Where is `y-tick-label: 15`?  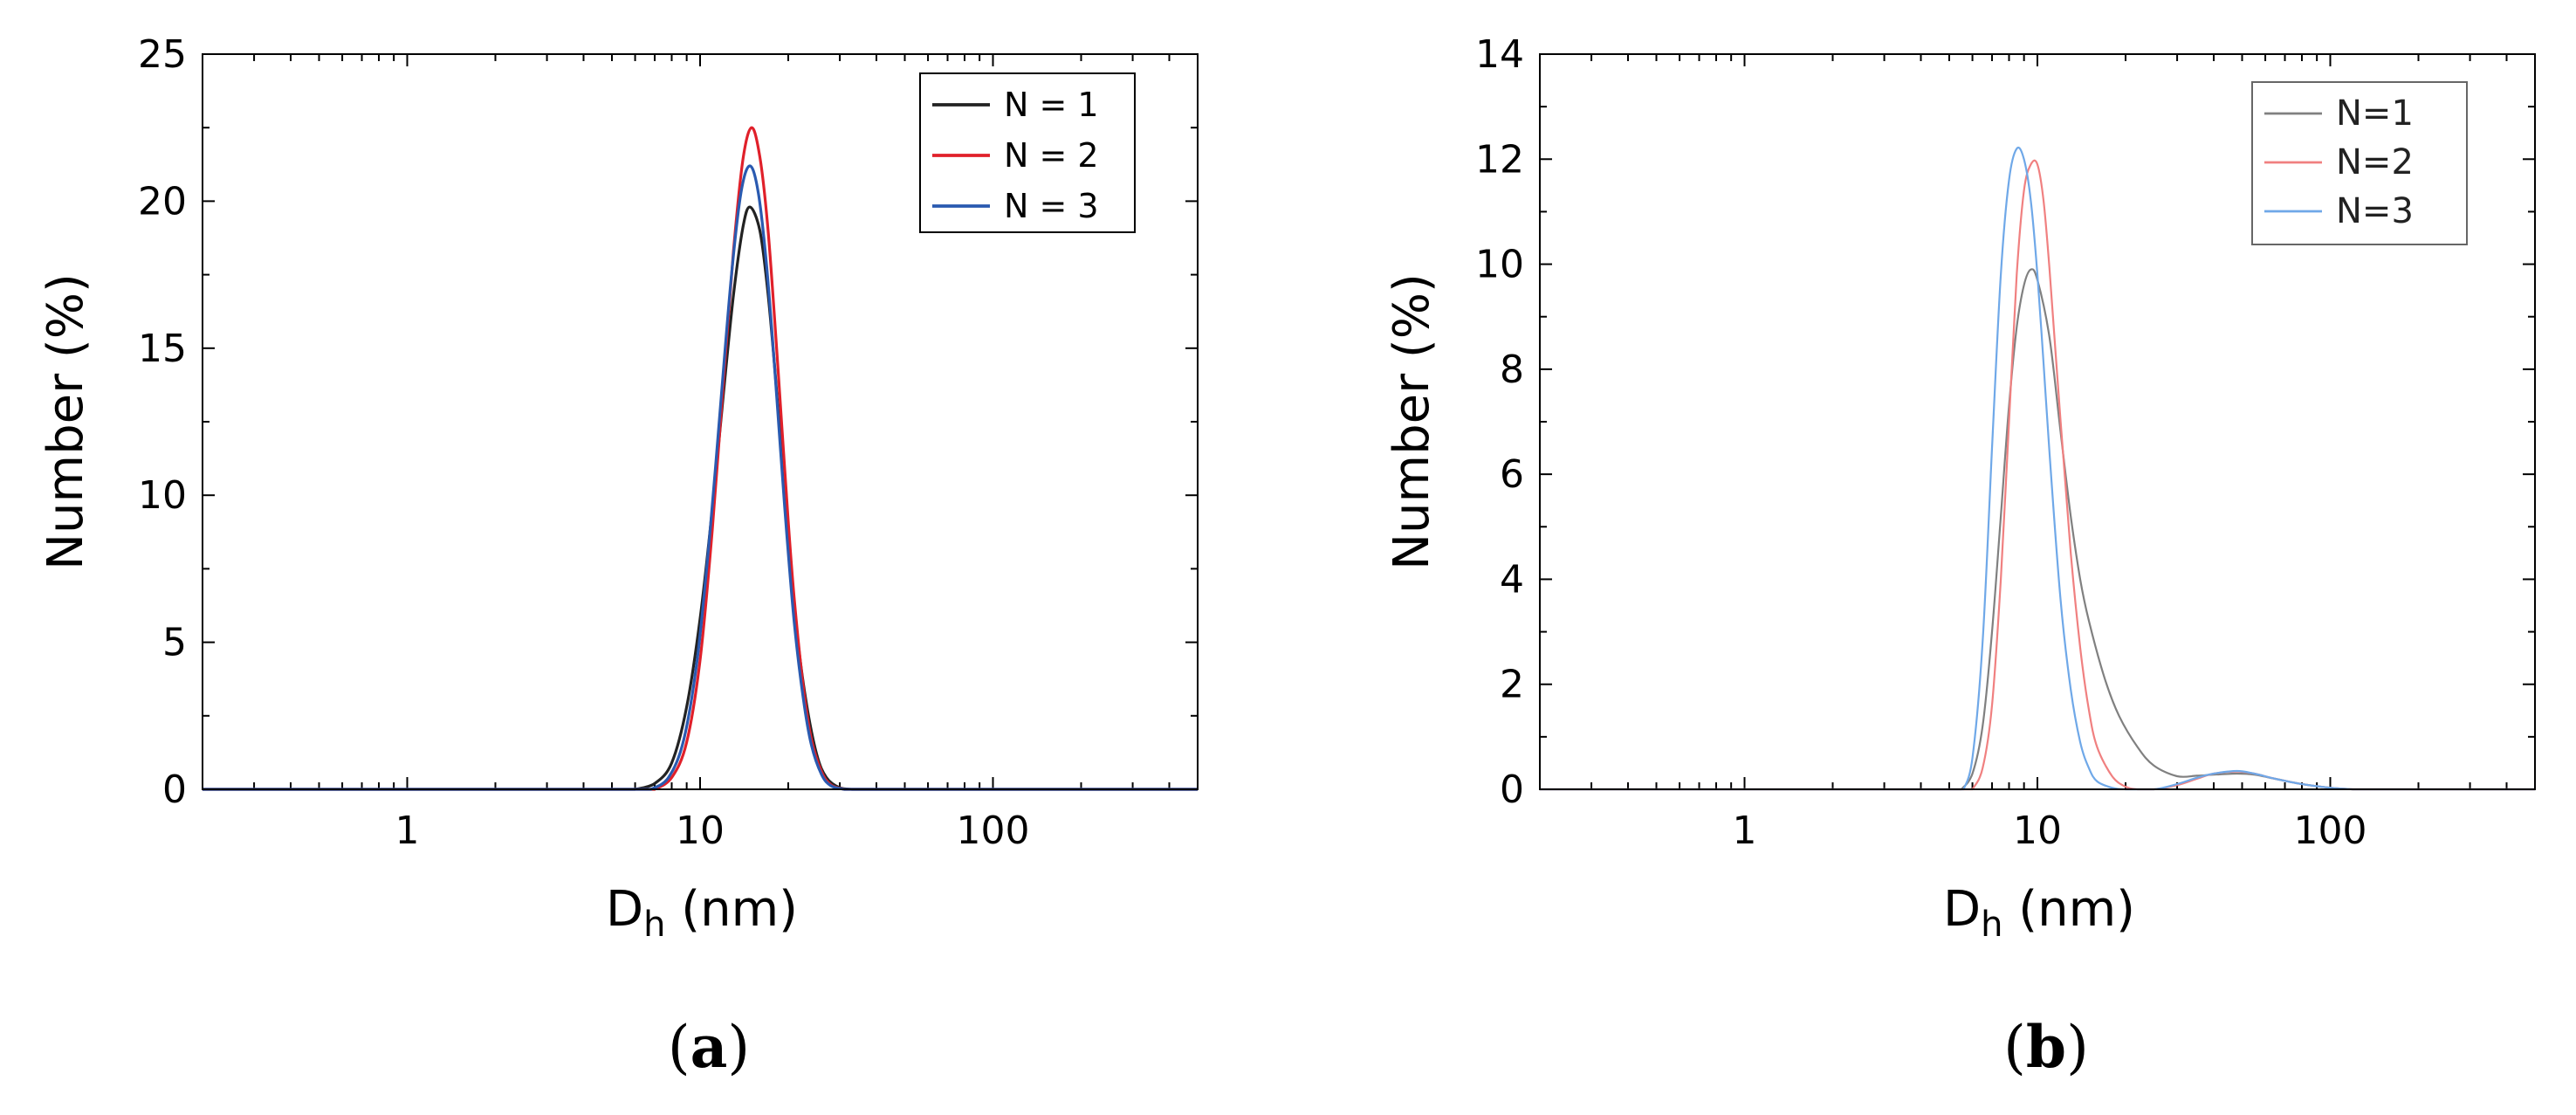
y-tick-label: 15 is located at coordinates (162, 349).